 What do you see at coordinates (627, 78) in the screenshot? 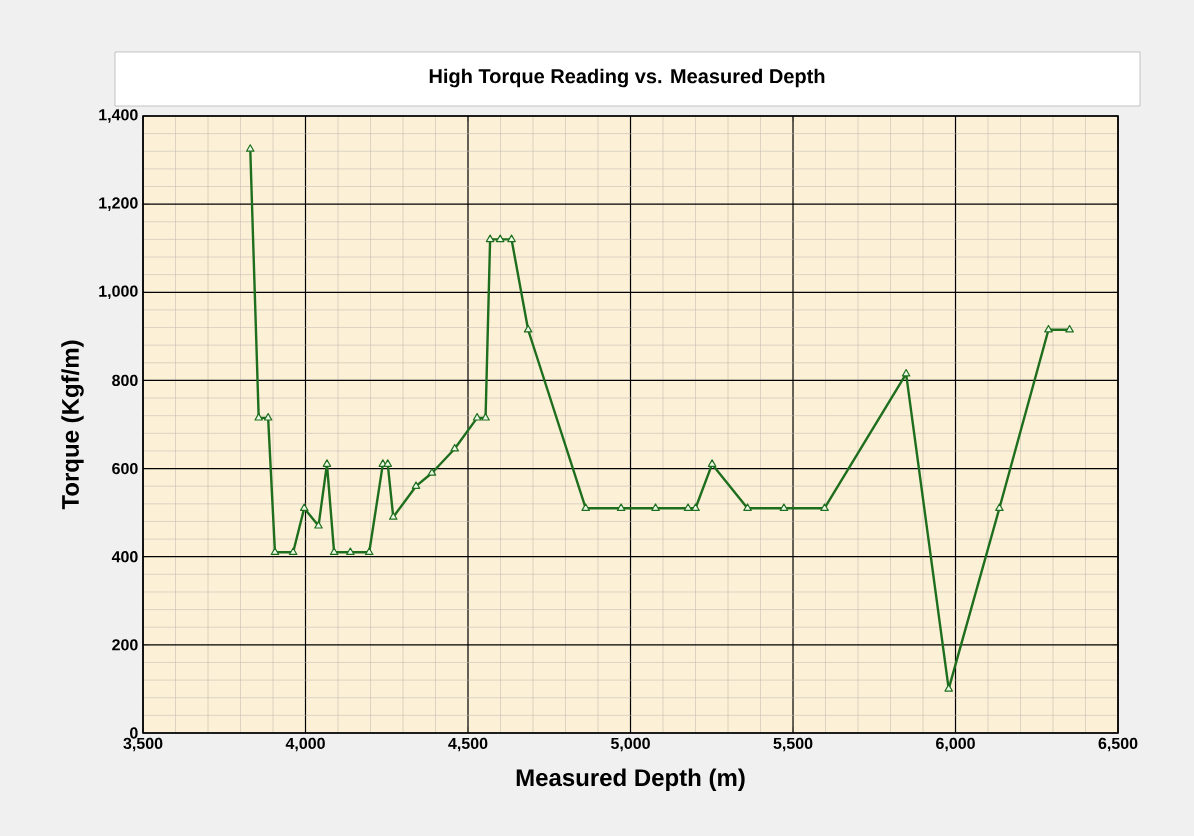
I see `chart-title: High Torque Reading vs. Measured Depth` at bounding box center [627, 78].